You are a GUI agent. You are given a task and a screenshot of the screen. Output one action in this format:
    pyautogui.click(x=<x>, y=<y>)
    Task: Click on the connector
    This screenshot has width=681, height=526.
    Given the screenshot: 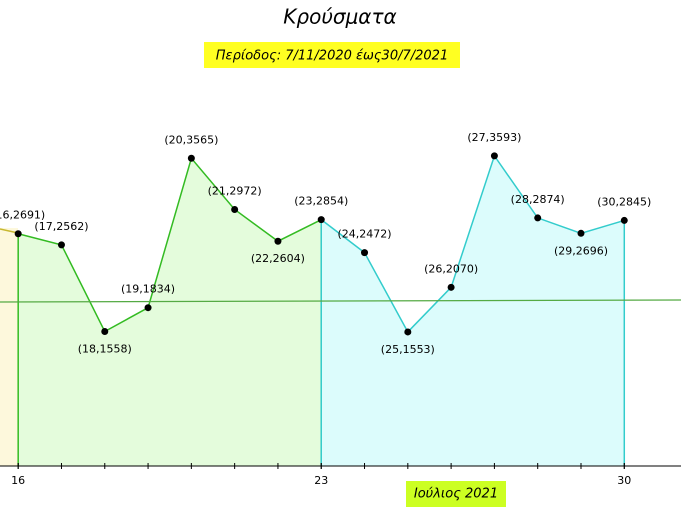 What is the action you would take?
    pyautogui.click(x=342, y=236)
    